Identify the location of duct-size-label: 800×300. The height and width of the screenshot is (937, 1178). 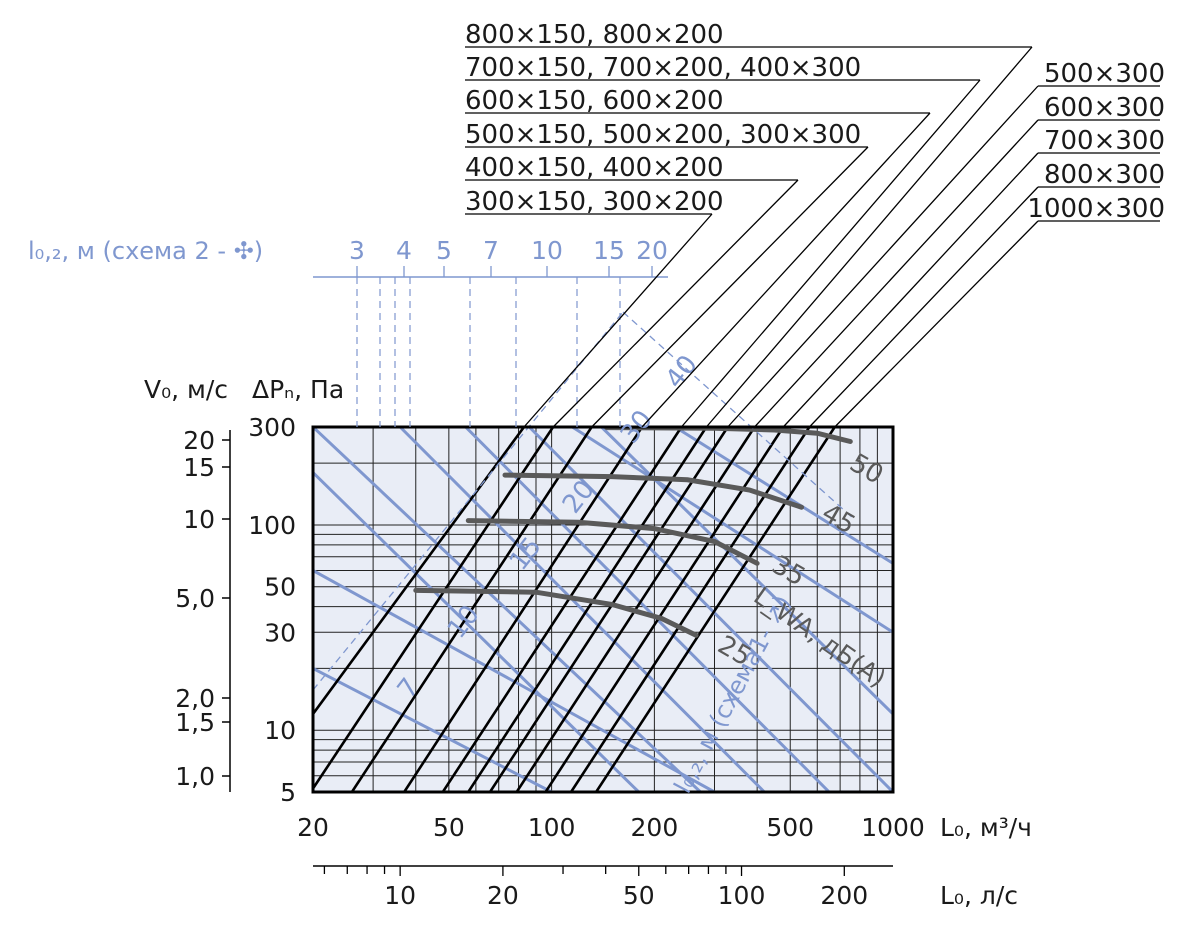
(1104, 175).